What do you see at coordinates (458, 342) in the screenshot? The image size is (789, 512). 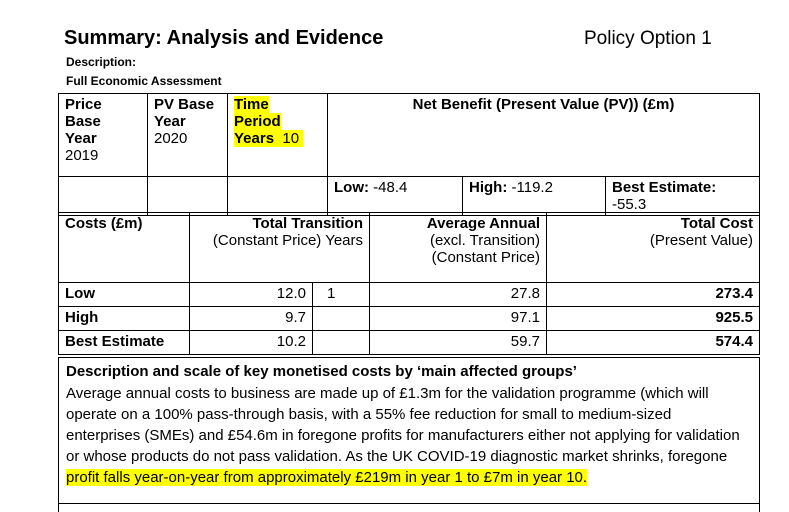 I see `annual-value: 59.7` at bounding box center [458, 342].